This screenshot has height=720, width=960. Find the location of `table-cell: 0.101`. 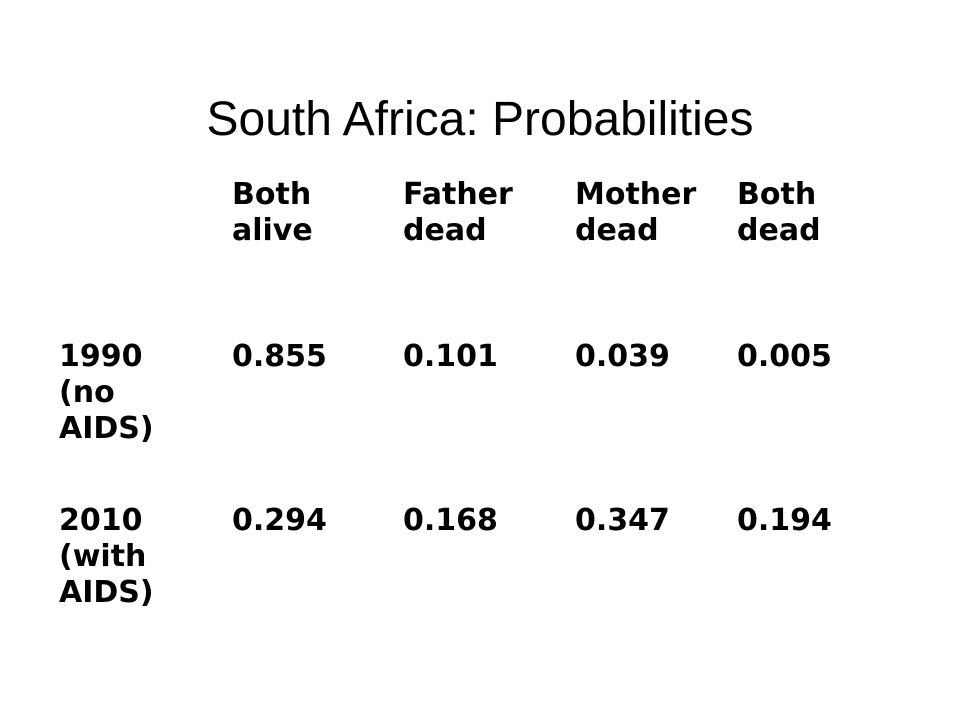

table-cell: 0.101 is located at coordinates (450, 356).